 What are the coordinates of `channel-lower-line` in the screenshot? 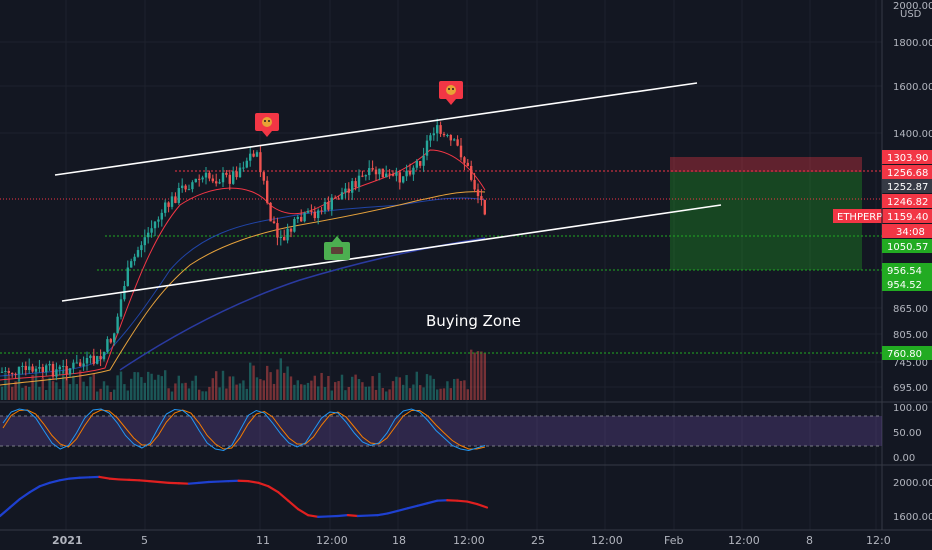 It's located at (391, 253).